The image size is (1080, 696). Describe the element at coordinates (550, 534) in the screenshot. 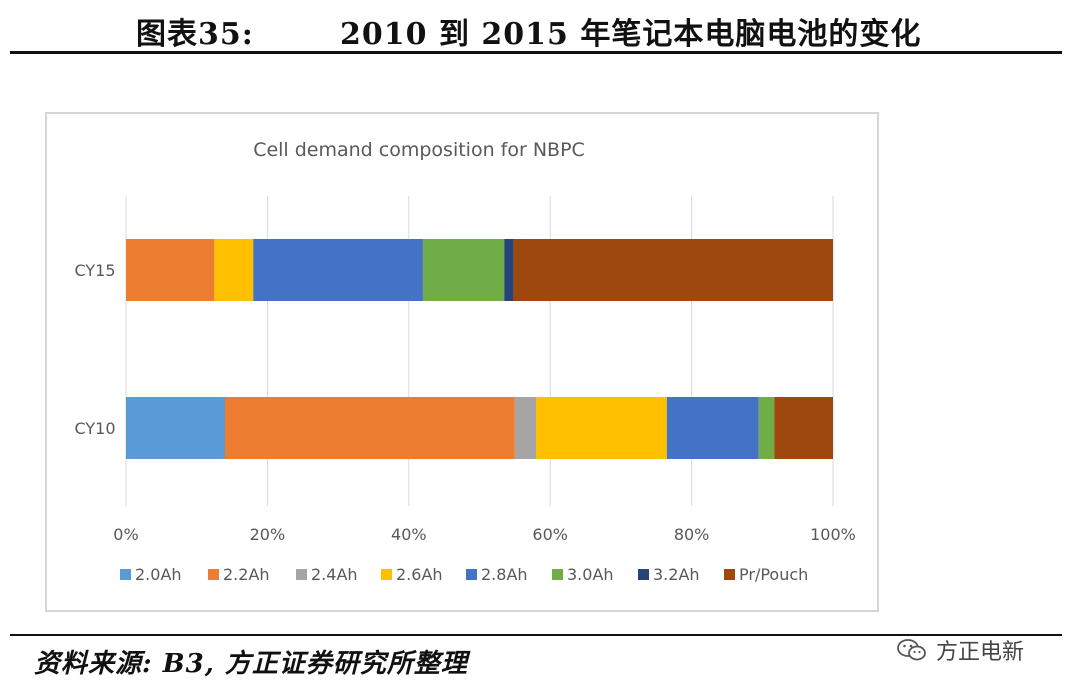

I see `x-tick-label: 60%` at that location.